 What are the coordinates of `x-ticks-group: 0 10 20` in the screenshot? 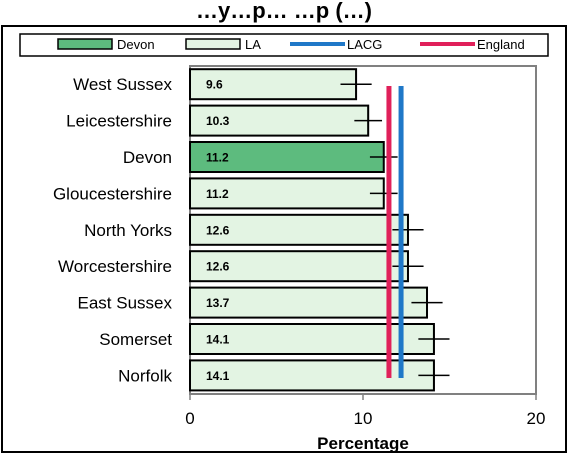 It's located at (365, 411).